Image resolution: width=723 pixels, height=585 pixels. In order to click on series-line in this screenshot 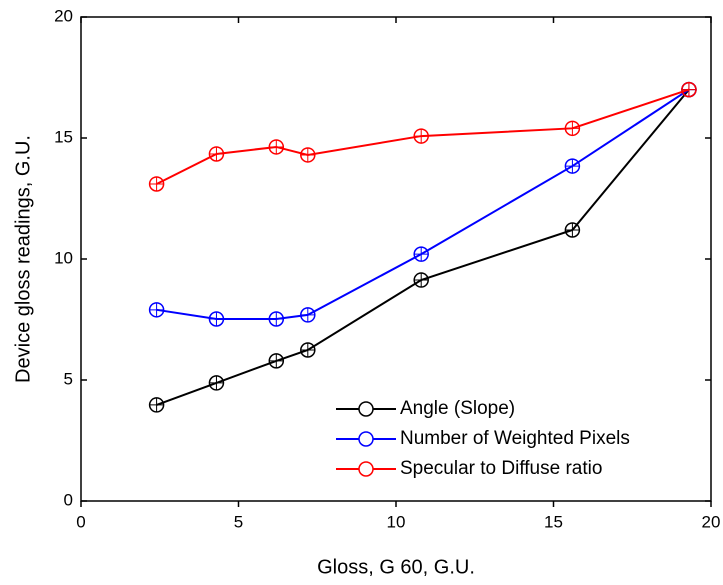, I will do `click(423, 136)`.